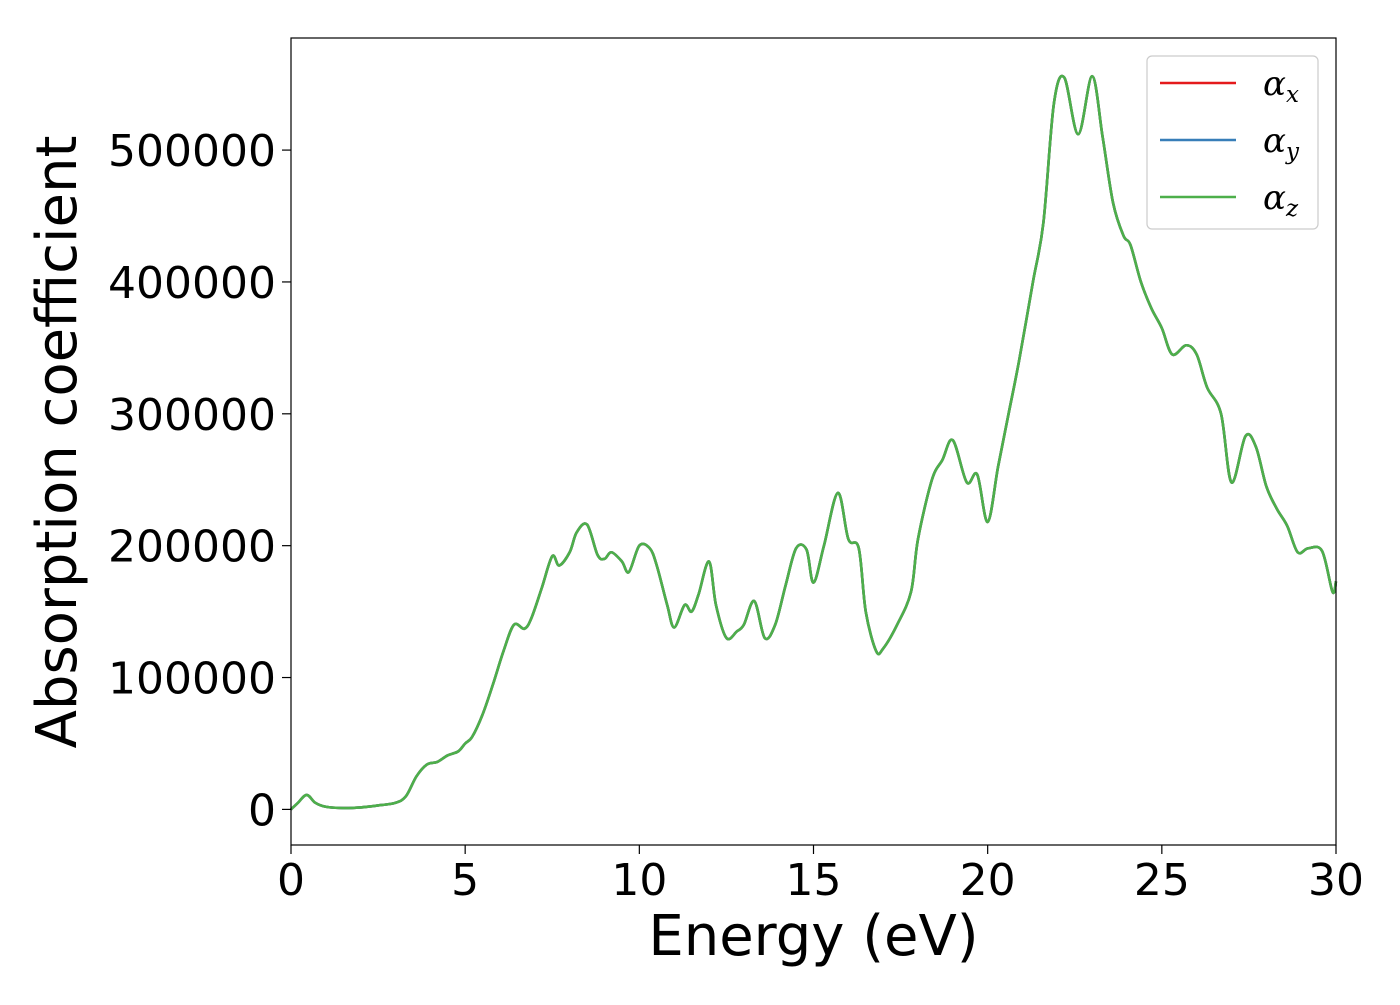  I want to click on x-tick-label: 5, so click(465, 880).